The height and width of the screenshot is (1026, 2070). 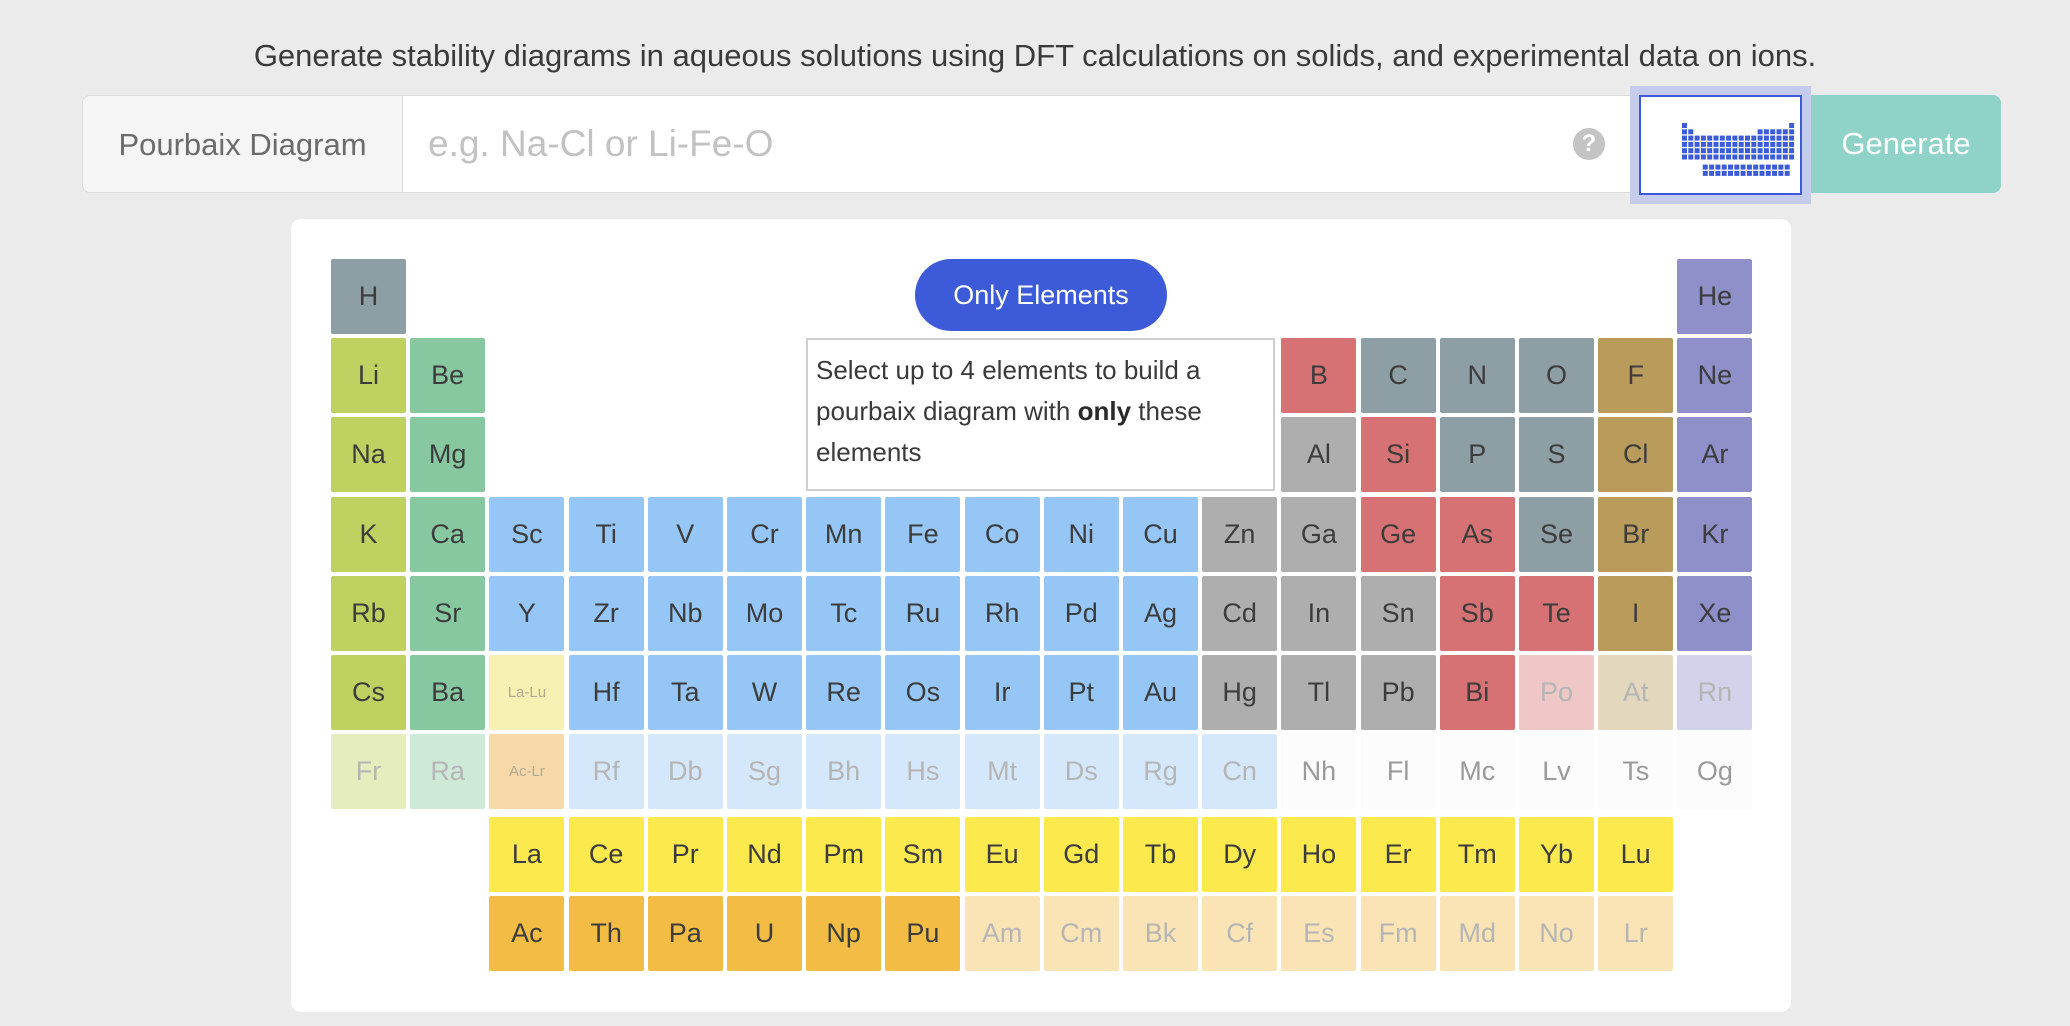 What do you see at coordinates (1240, 613) in the screenshot?
I see `element-cd: Cd` at bounding box center [1240, 613].